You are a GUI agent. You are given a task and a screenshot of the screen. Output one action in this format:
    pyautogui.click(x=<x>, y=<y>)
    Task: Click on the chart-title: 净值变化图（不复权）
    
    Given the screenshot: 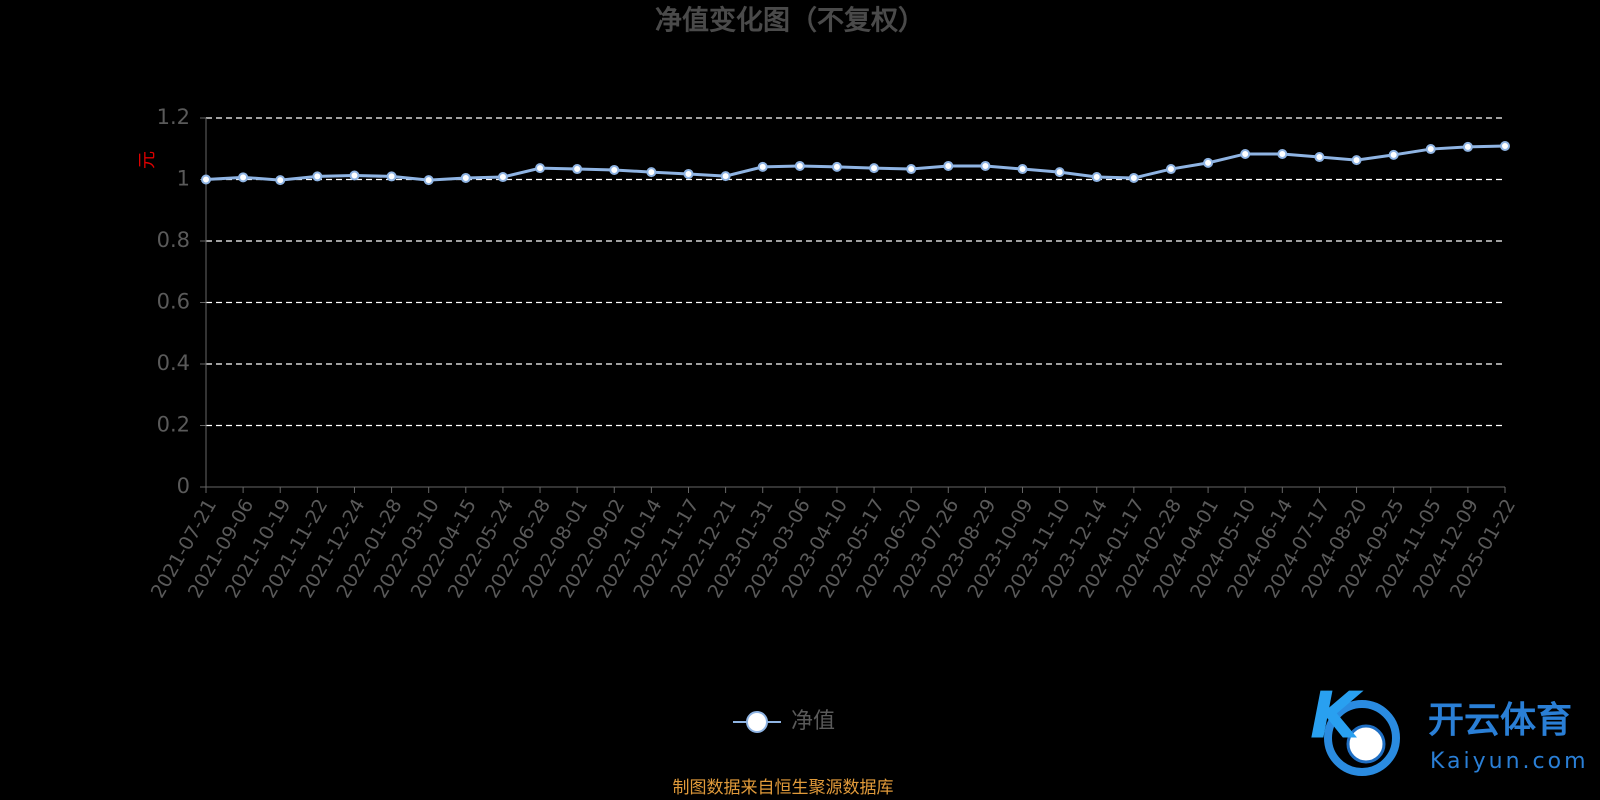 What is the action you would take?
    pyautogui.click(x=790, y=21)
    